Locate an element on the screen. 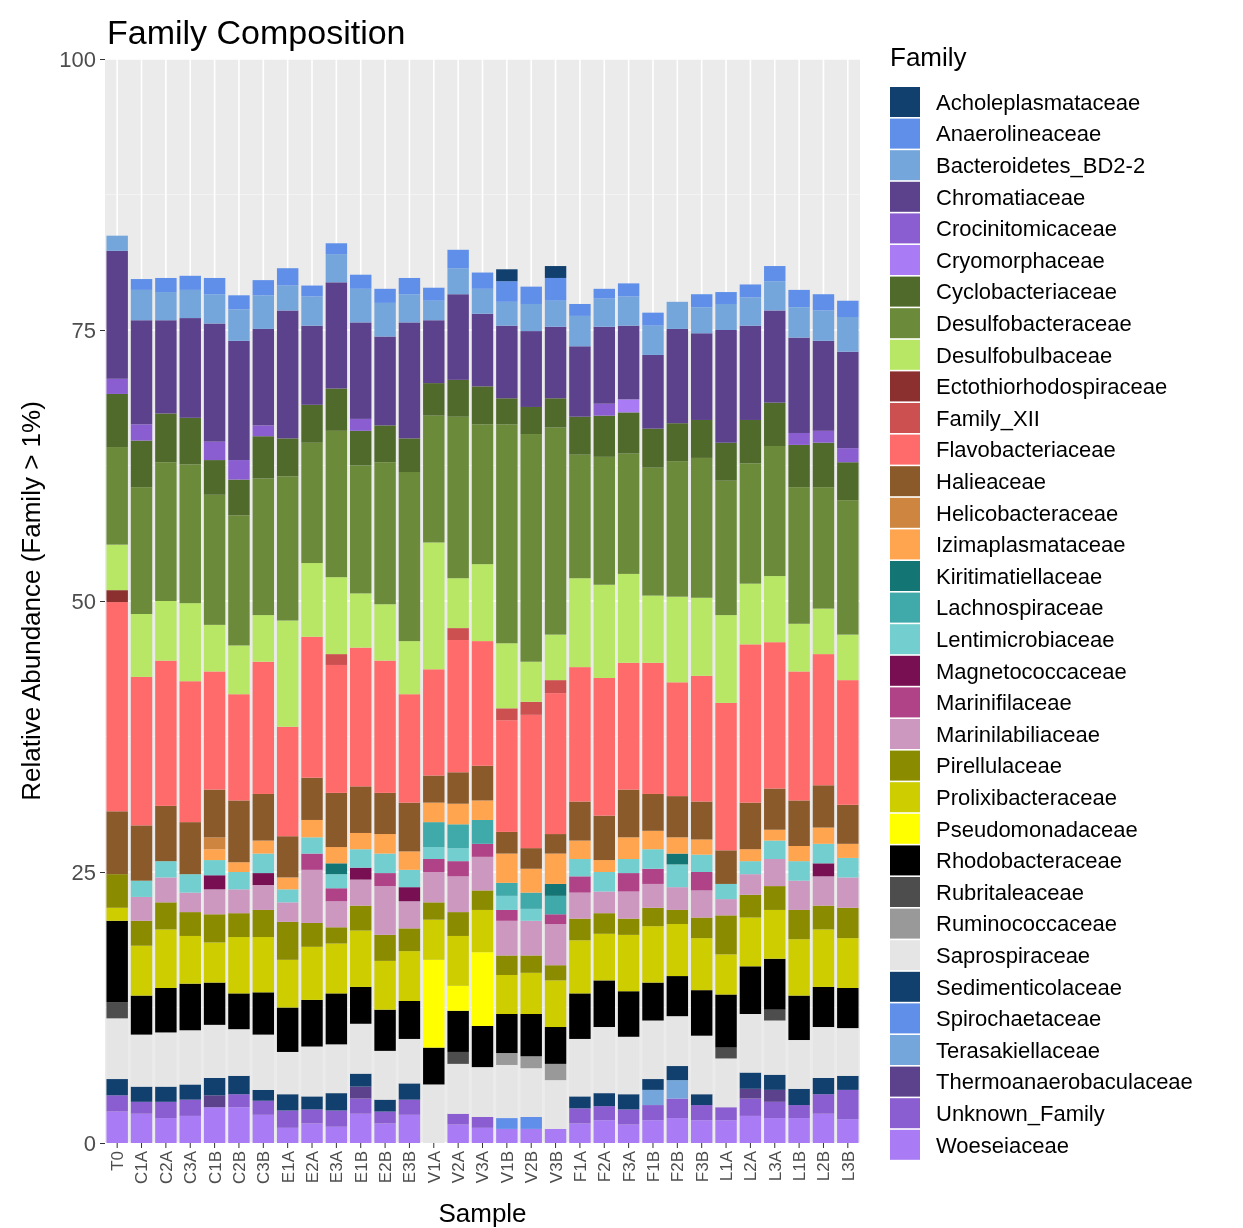  legend-label: Kiritimatiellaceae is located at coordinates (1019, 576).